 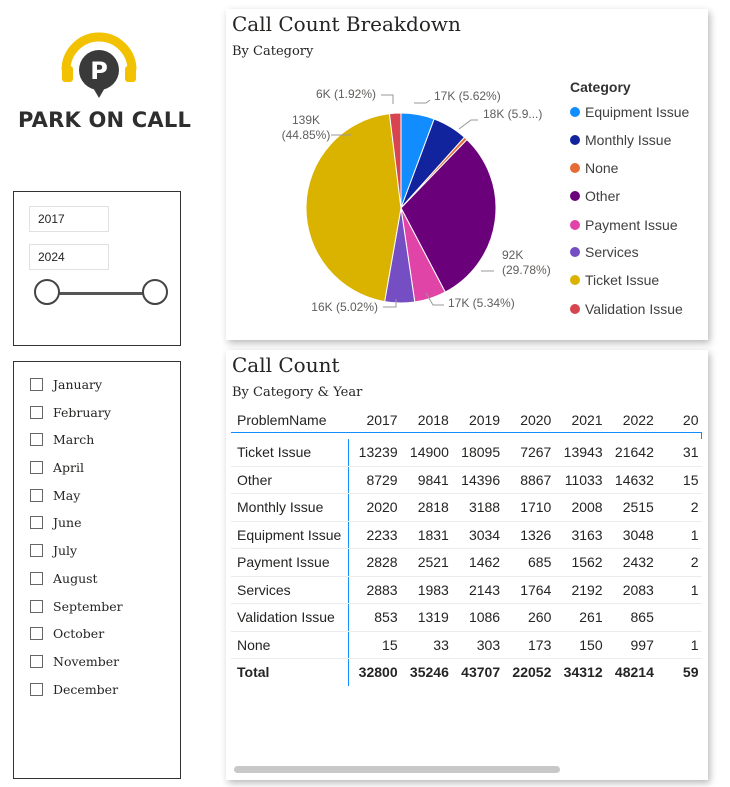 I want to click on pie-data-label: 16K (5.02%), so click(x=344, y=307).